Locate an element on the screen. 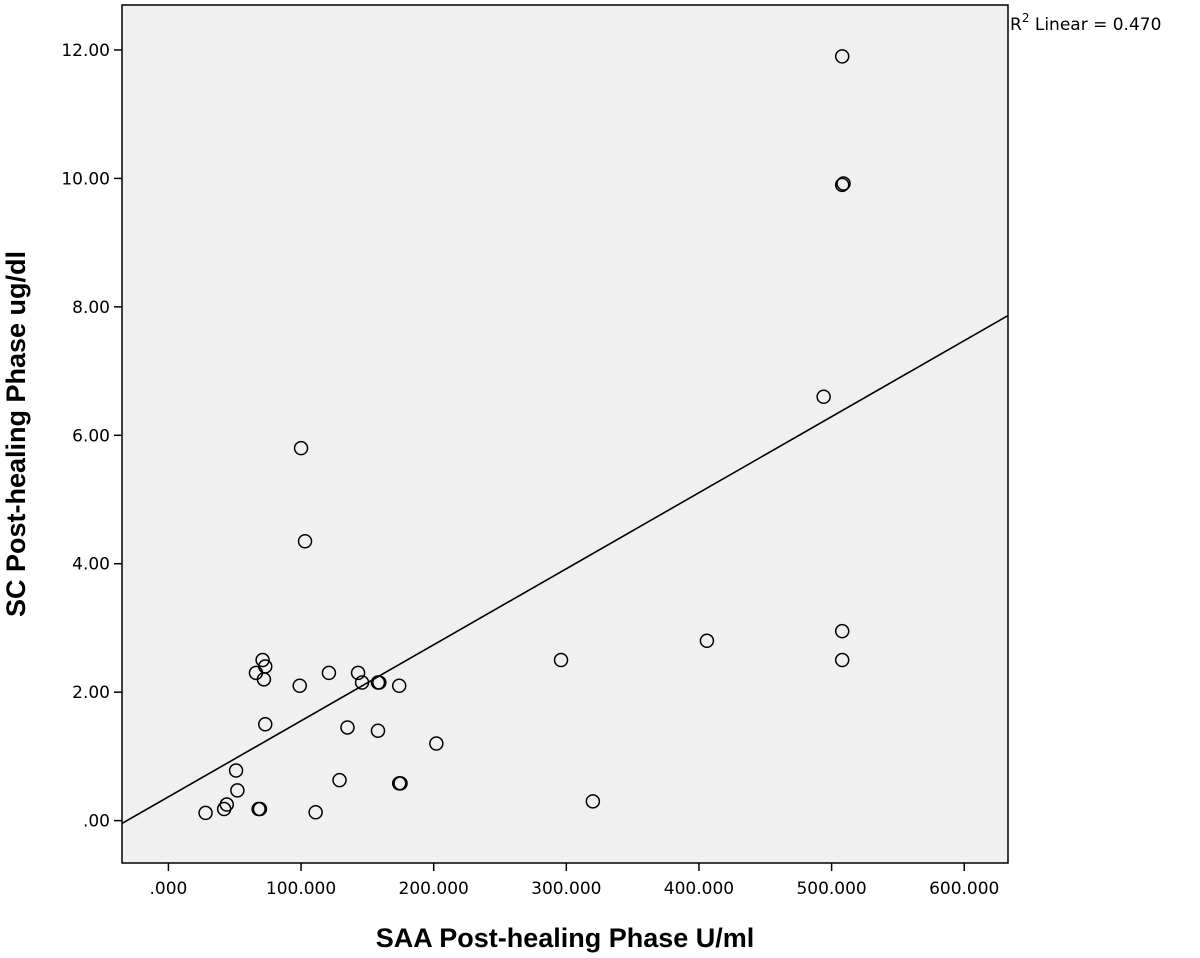  y-tick-label: 4.00 is located at coordinates (91, 565).